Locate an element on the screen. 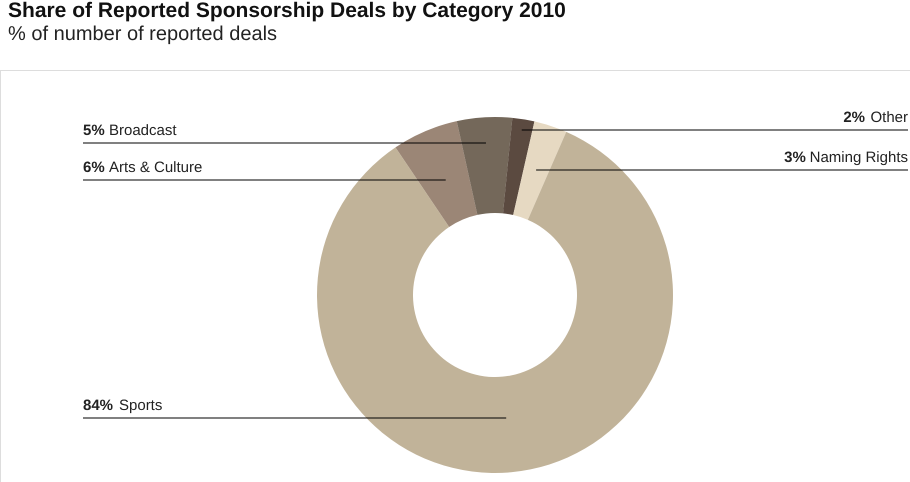  slice-label: Arts & Culture is located at coordinates (155, 167).